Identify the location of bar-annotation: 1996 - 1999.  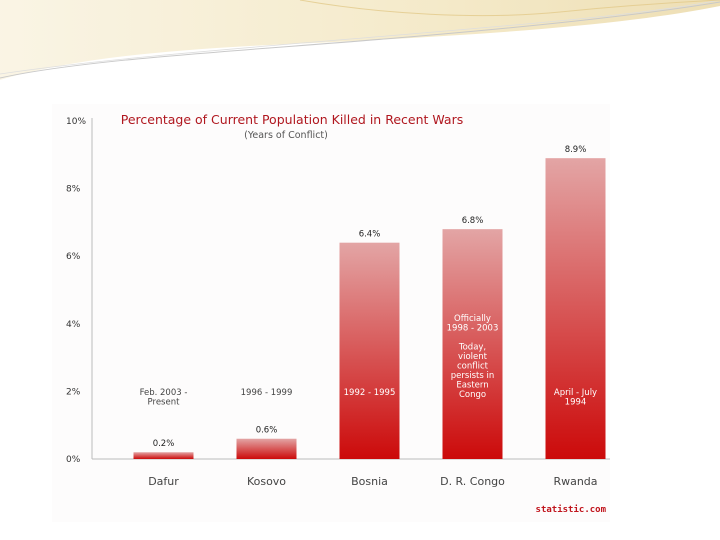
(267, 393).